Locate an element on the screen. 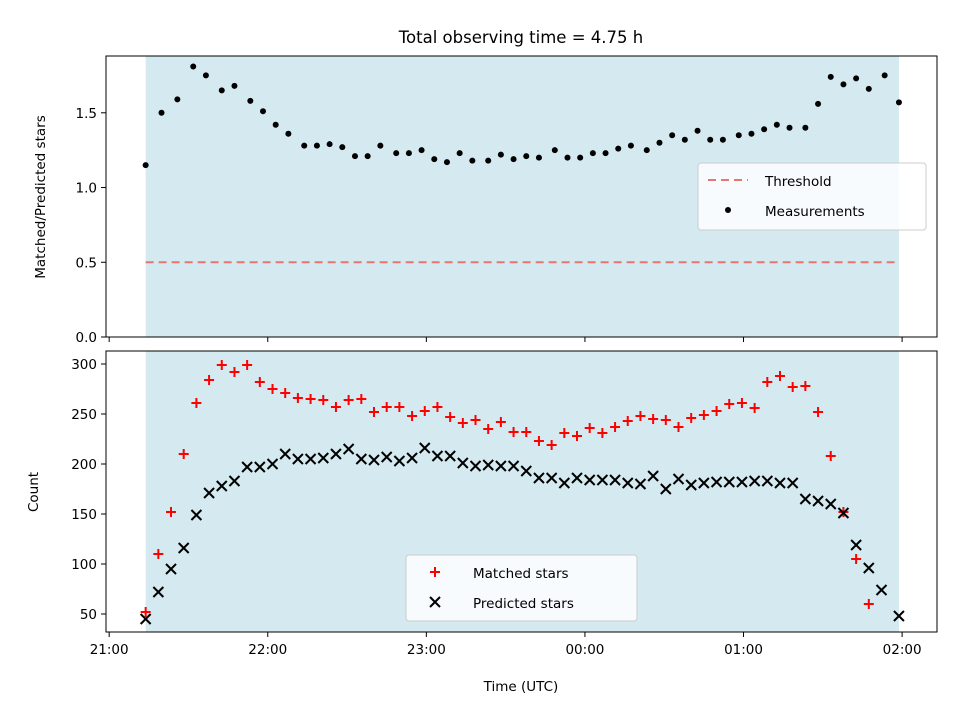 The height and width of the screenshot is (720, 960). x-axis-label: Time (UTC) is located at coordinates (521, 687).